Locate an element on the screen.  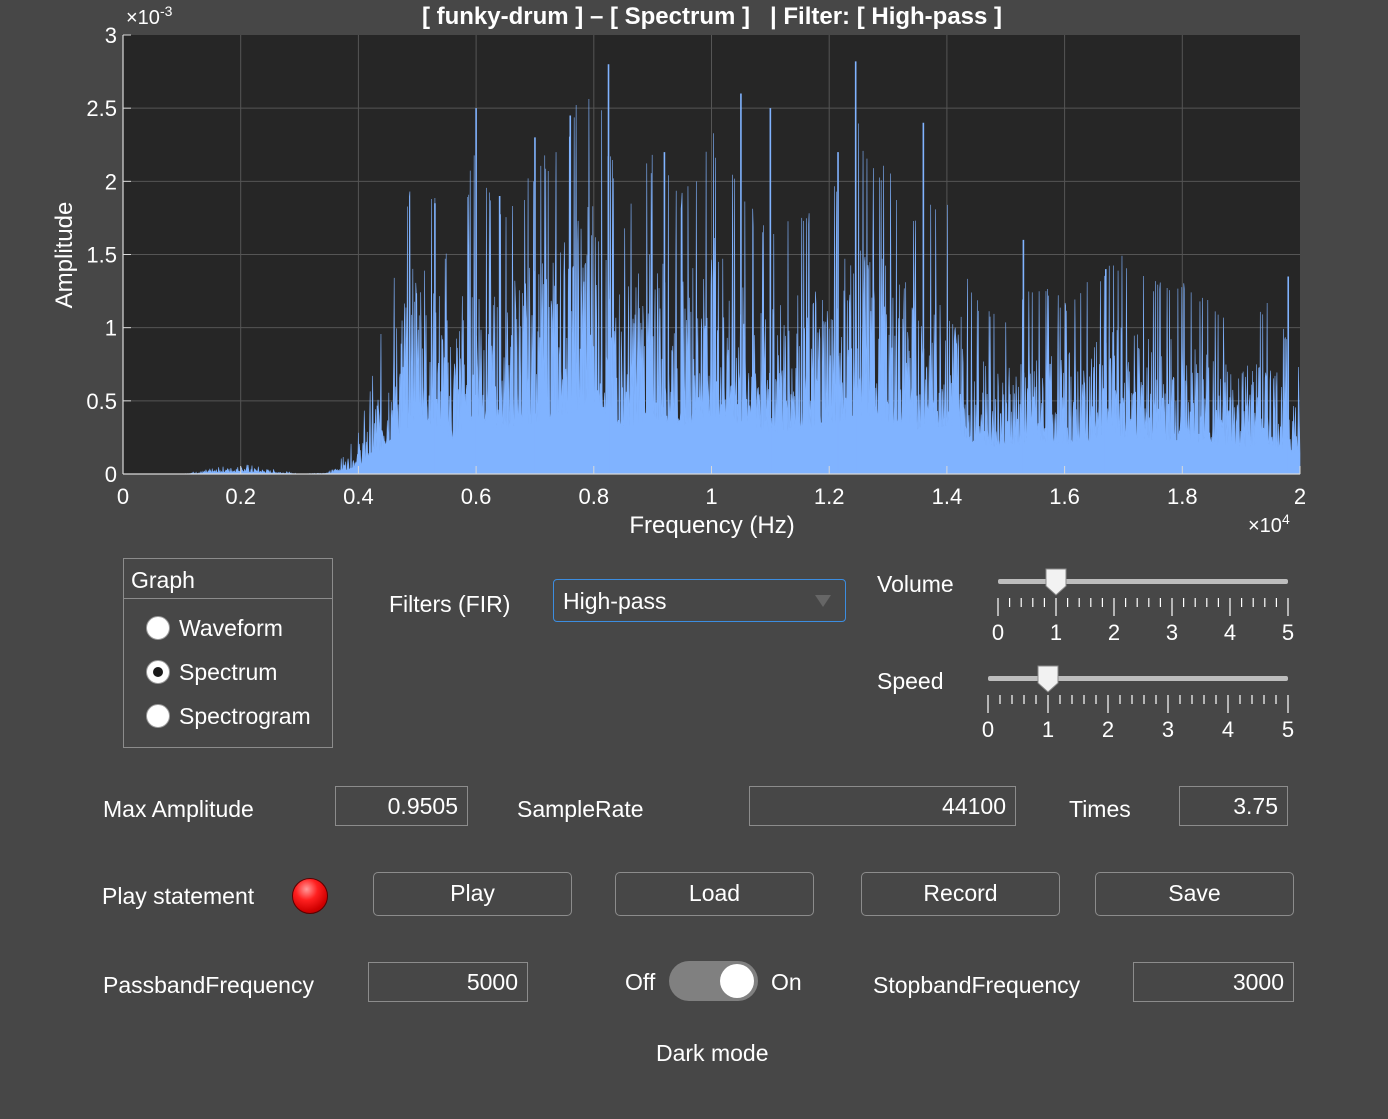
x-tick-label: 1.6 is located at coordinates (1064, 496).